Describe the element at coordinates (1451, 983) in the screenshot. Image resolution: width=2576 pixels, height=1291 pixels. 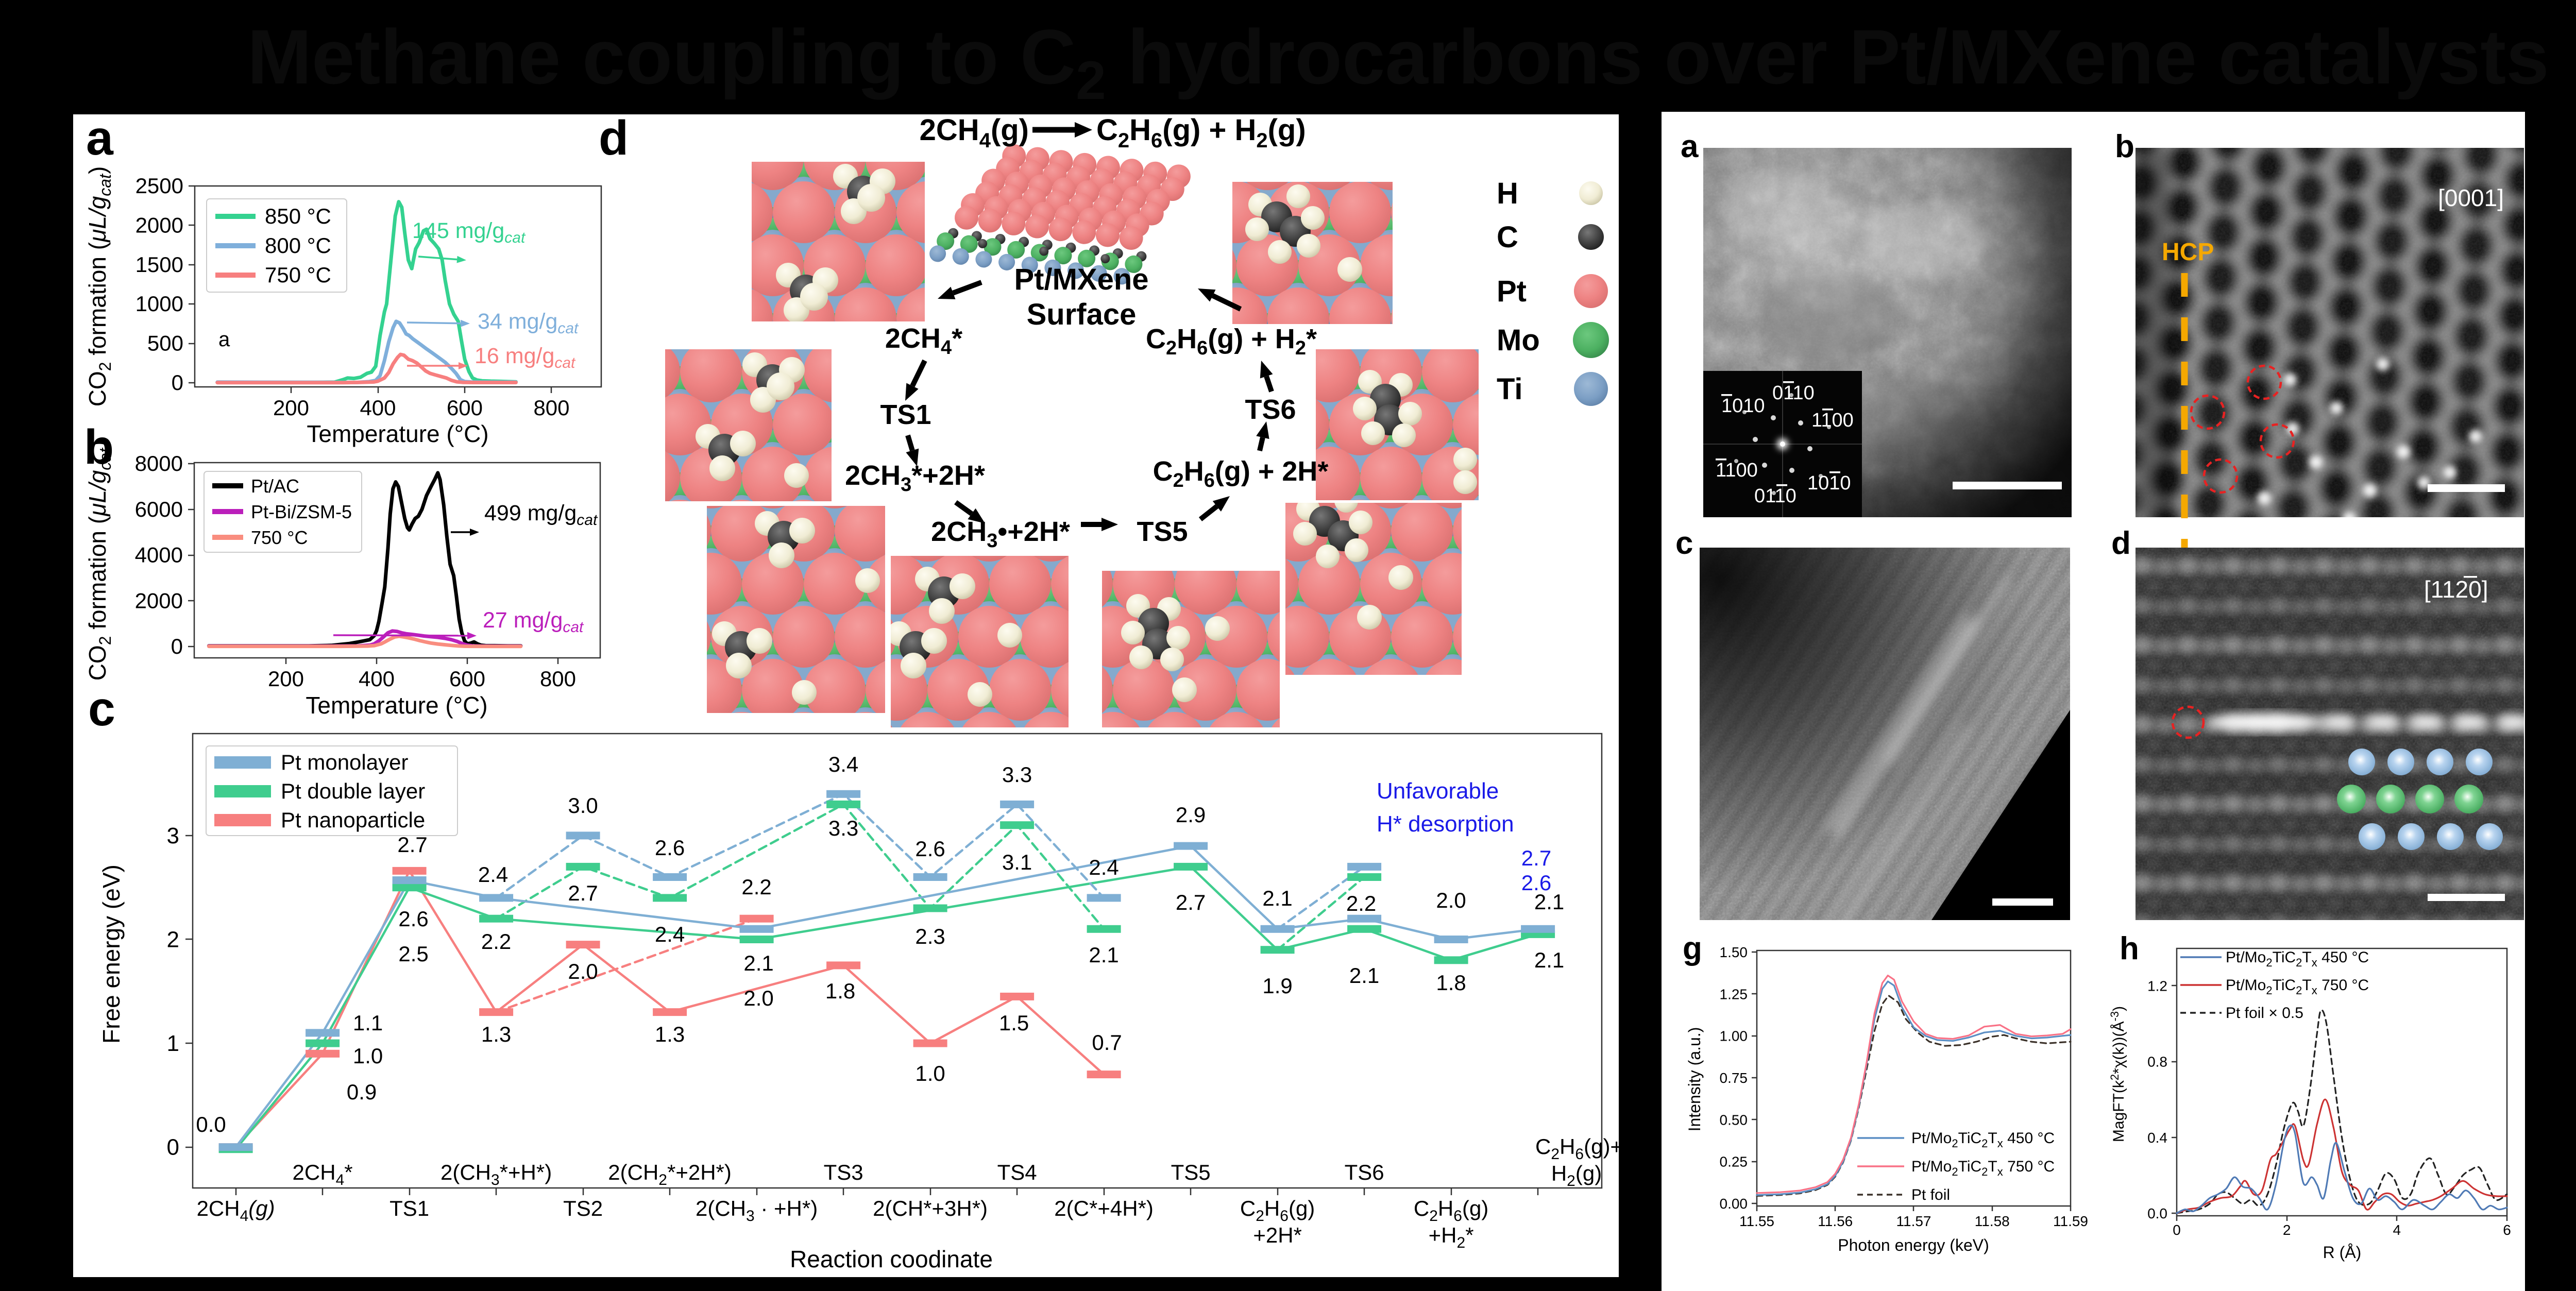
I see `svg-text: 1.8` at that location.